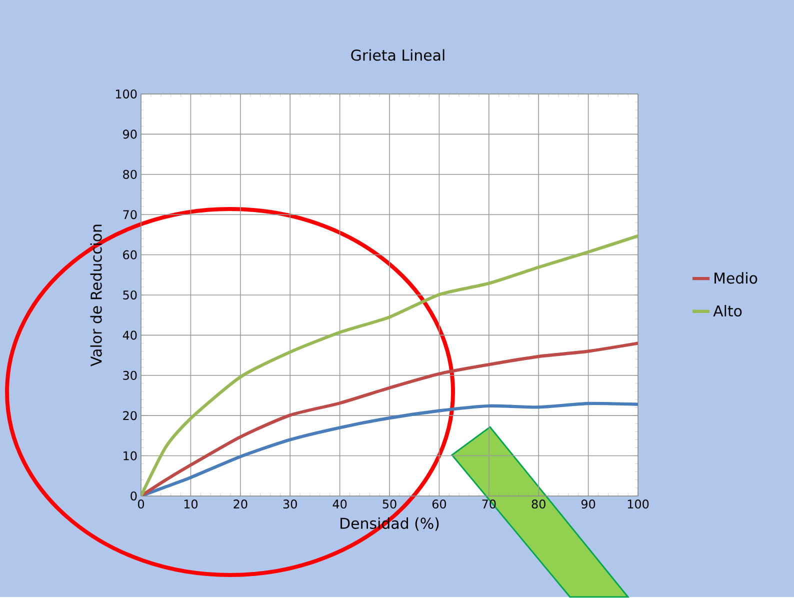 Image resolution: width=794 pixels, height=598 pixels. What do you see at coordinates (130, 255) in the screenshot?
I see `y-tick-label: 60` at bounding box center [130, 255].